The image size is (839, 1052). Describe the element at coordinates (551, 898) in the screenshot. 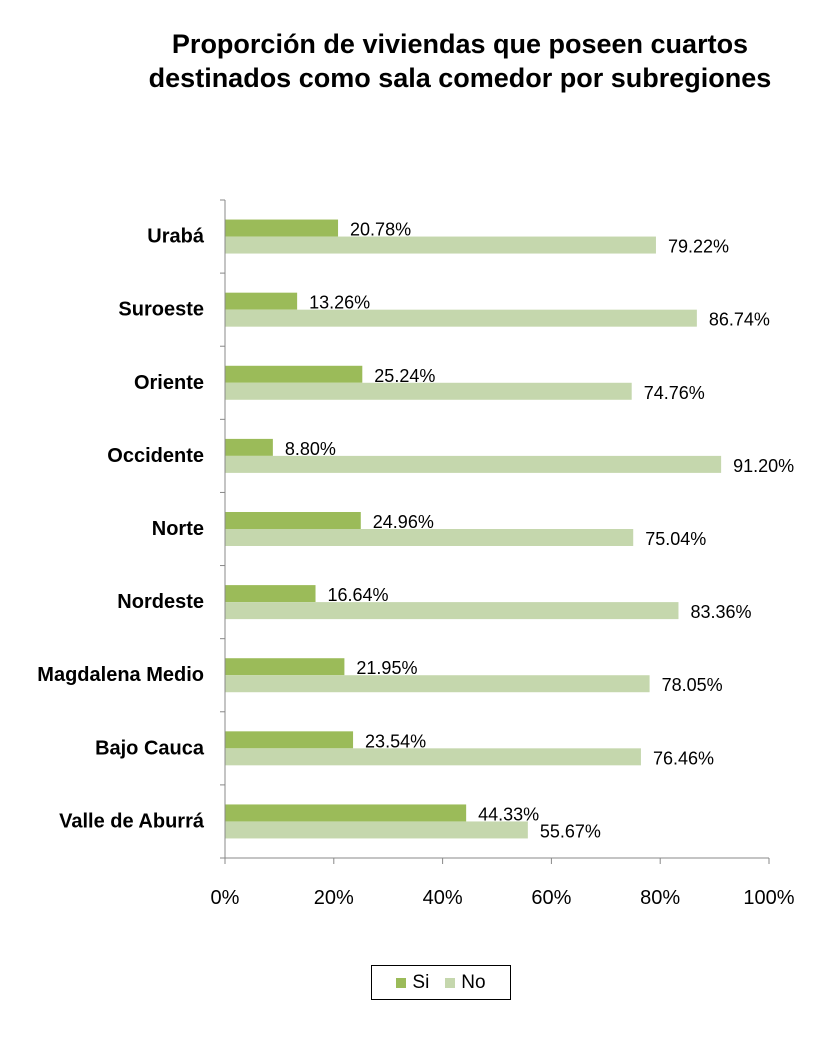

I see `x-tick-label: 60%` at that location.